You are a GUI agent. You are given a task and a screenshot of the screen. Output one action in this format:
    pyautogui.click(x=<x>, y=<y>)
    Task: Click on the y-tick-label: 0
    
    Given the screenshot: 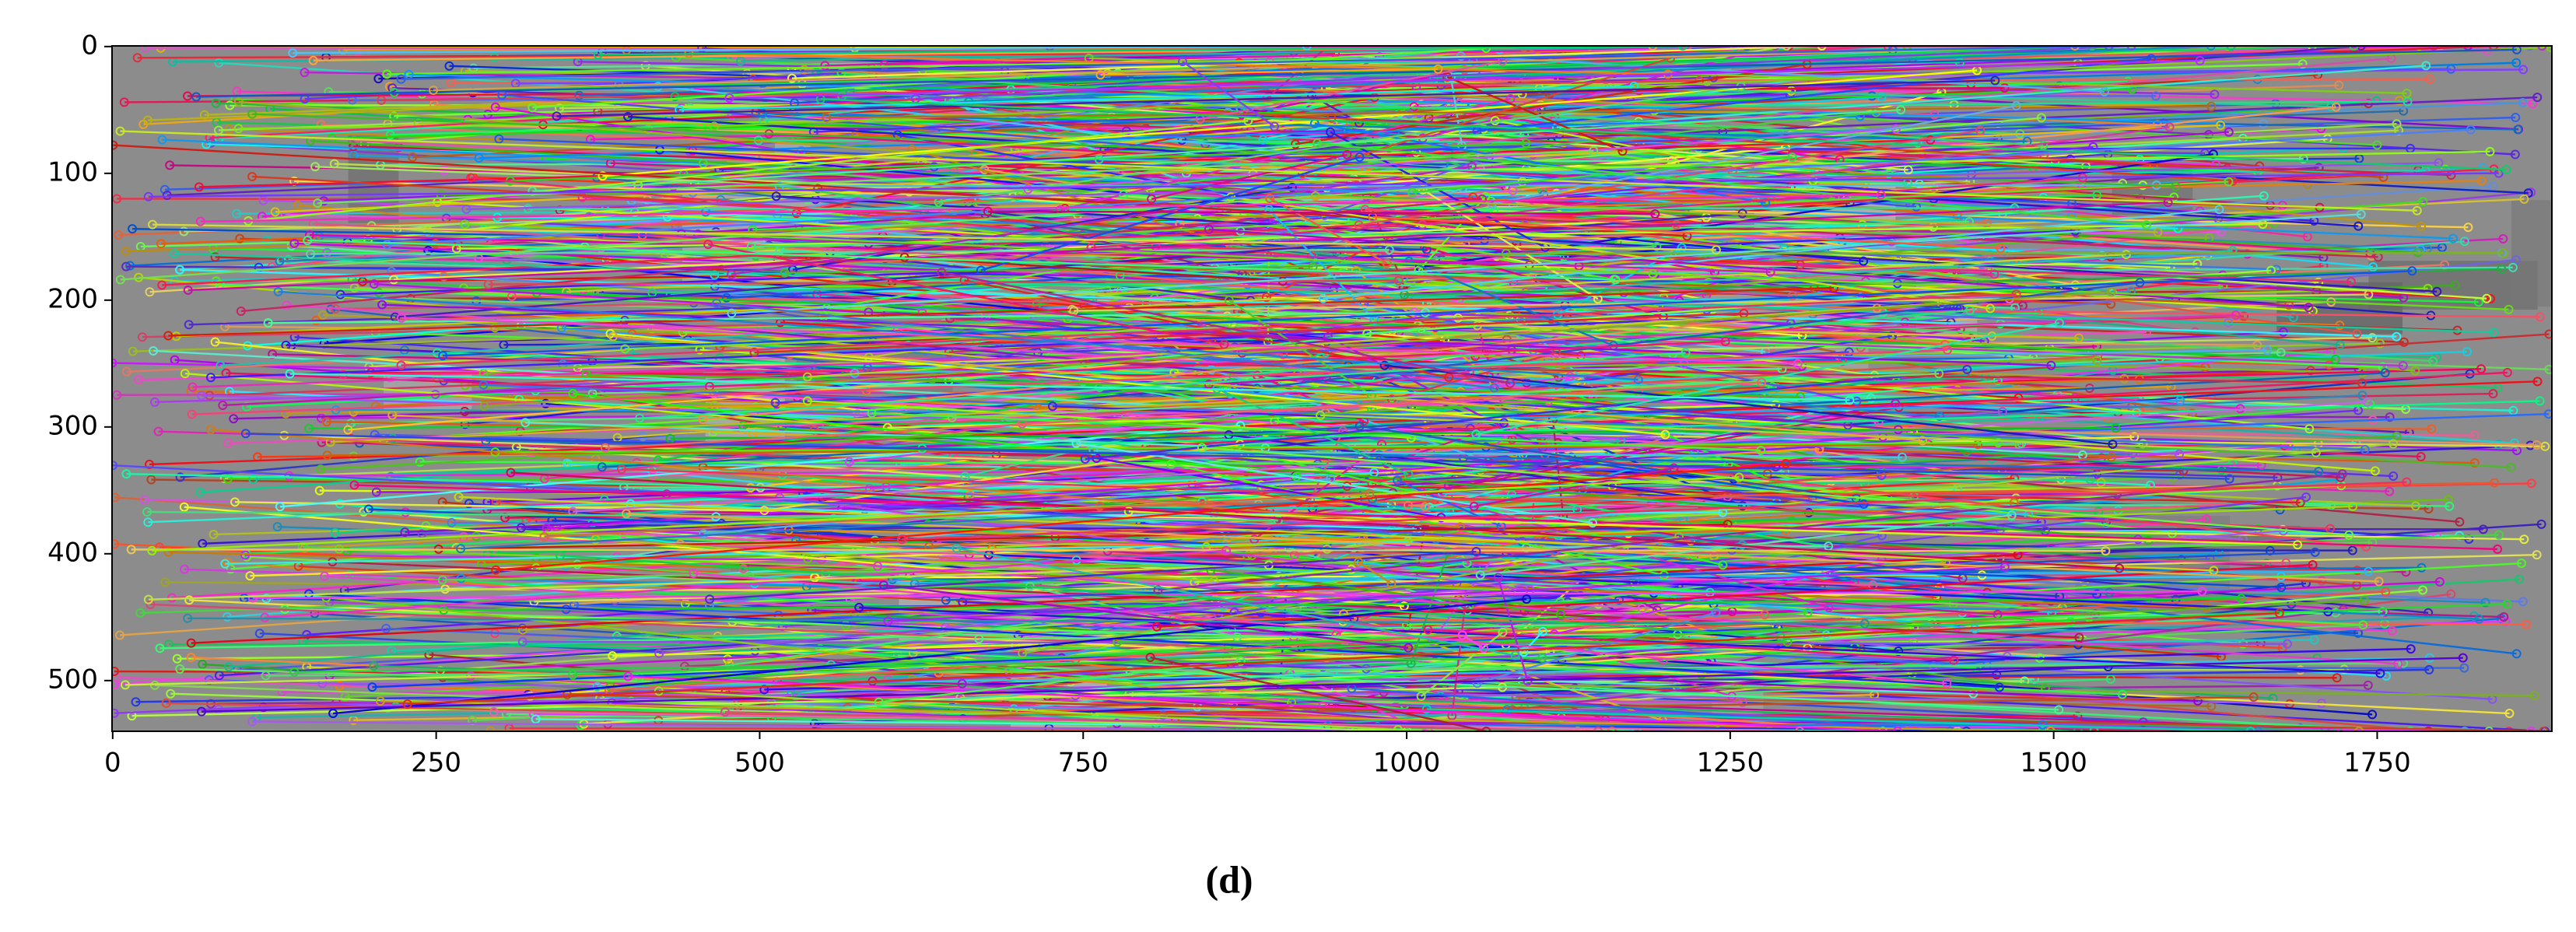 What is the action you would take?
    pyautogui.click(x=89, y=45)
    